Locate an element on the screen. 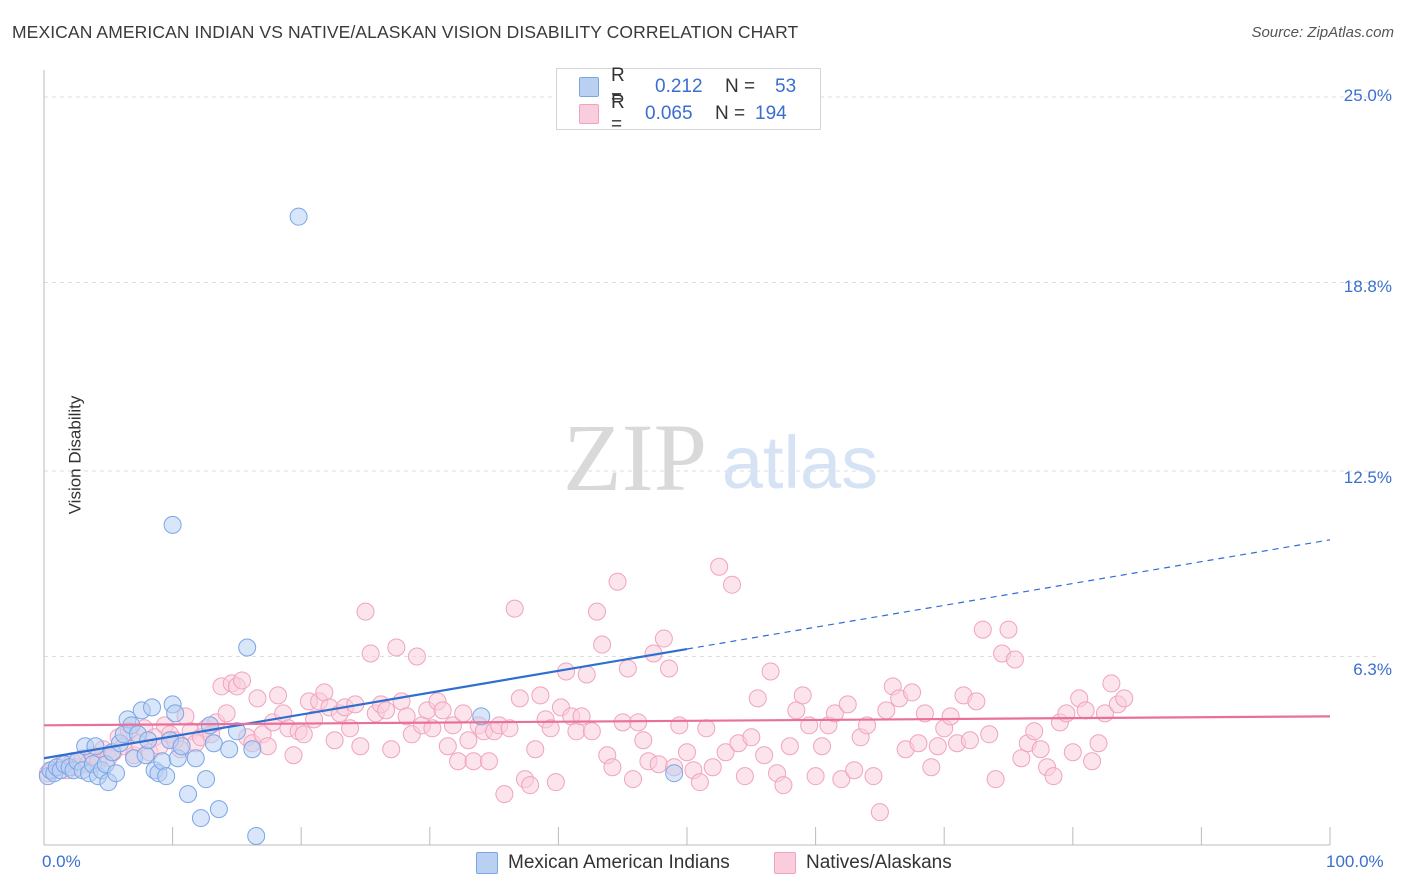 This screenshot has width=1406, height=892. y-tick-label: 6.3% is located at coordinates (1372, 669).